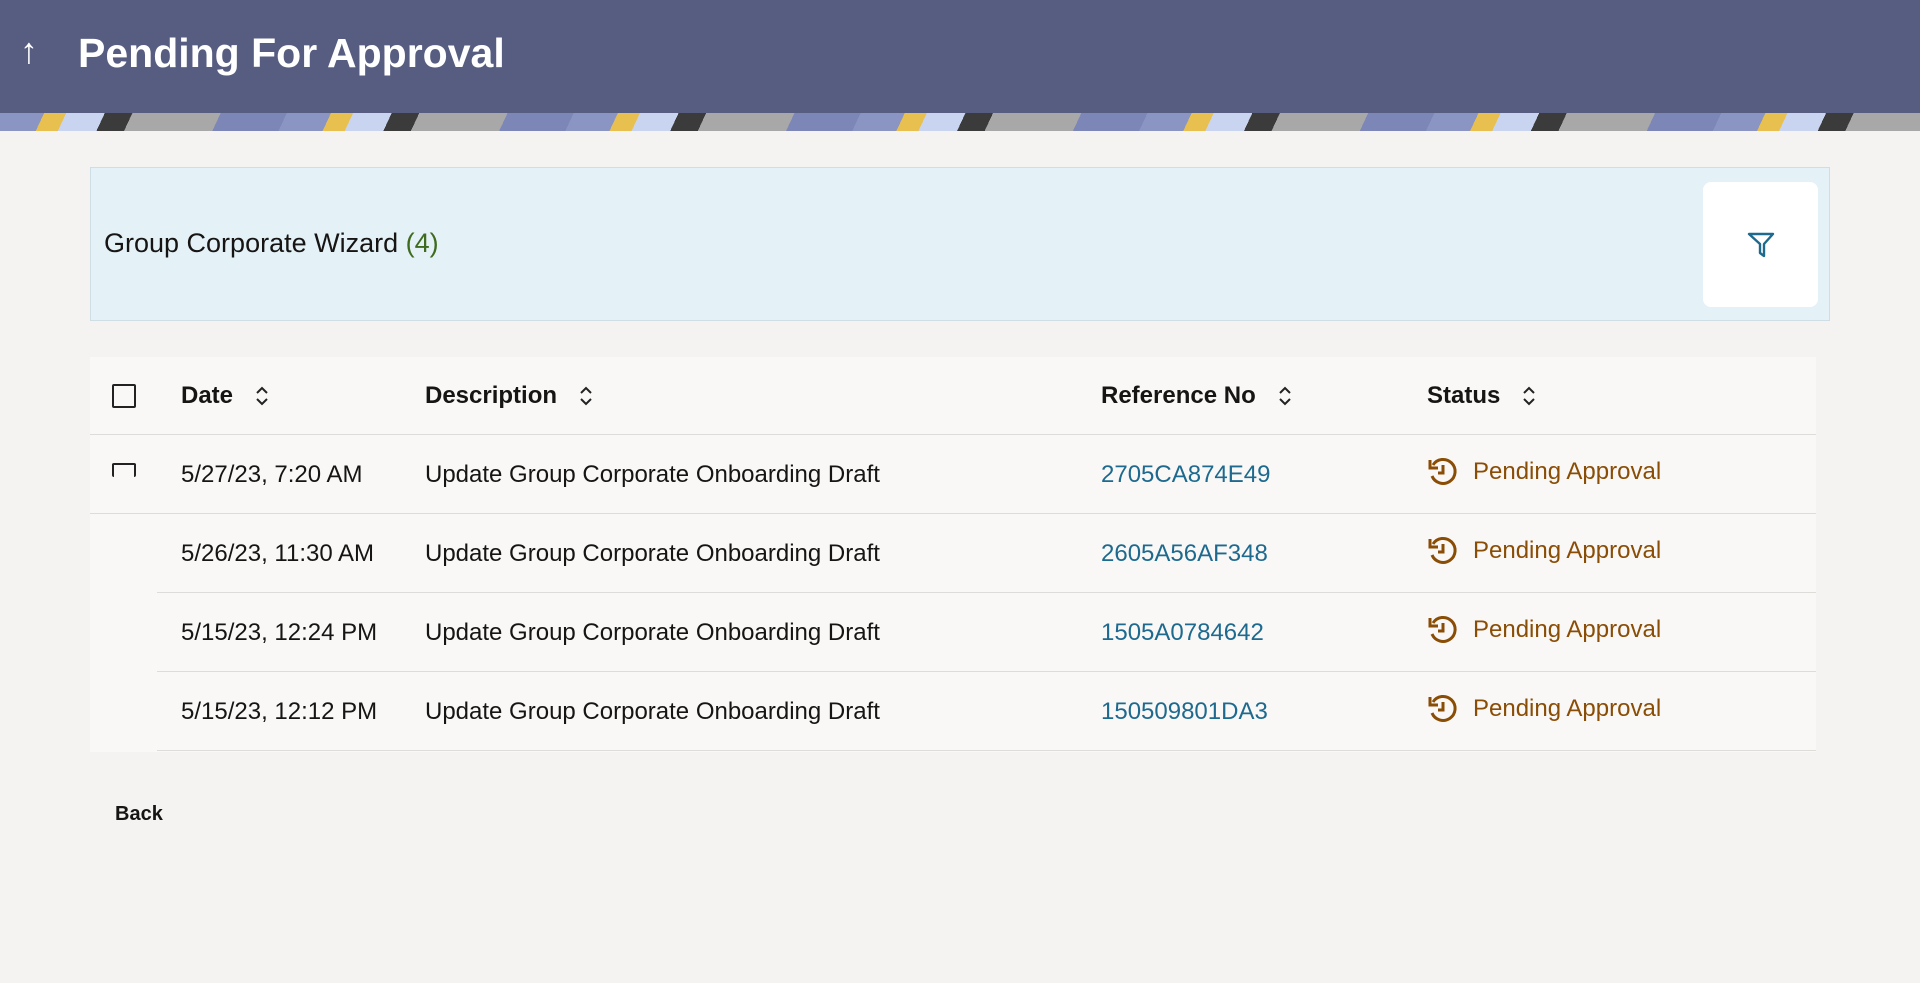 This screenshot has width=1920, height=983. I want to click on column-status: Status, so click(1481, 396).